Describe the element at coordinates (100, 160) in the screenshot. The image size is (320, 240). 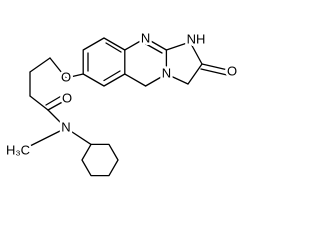
I see `cyclohexane-ring` at that location.